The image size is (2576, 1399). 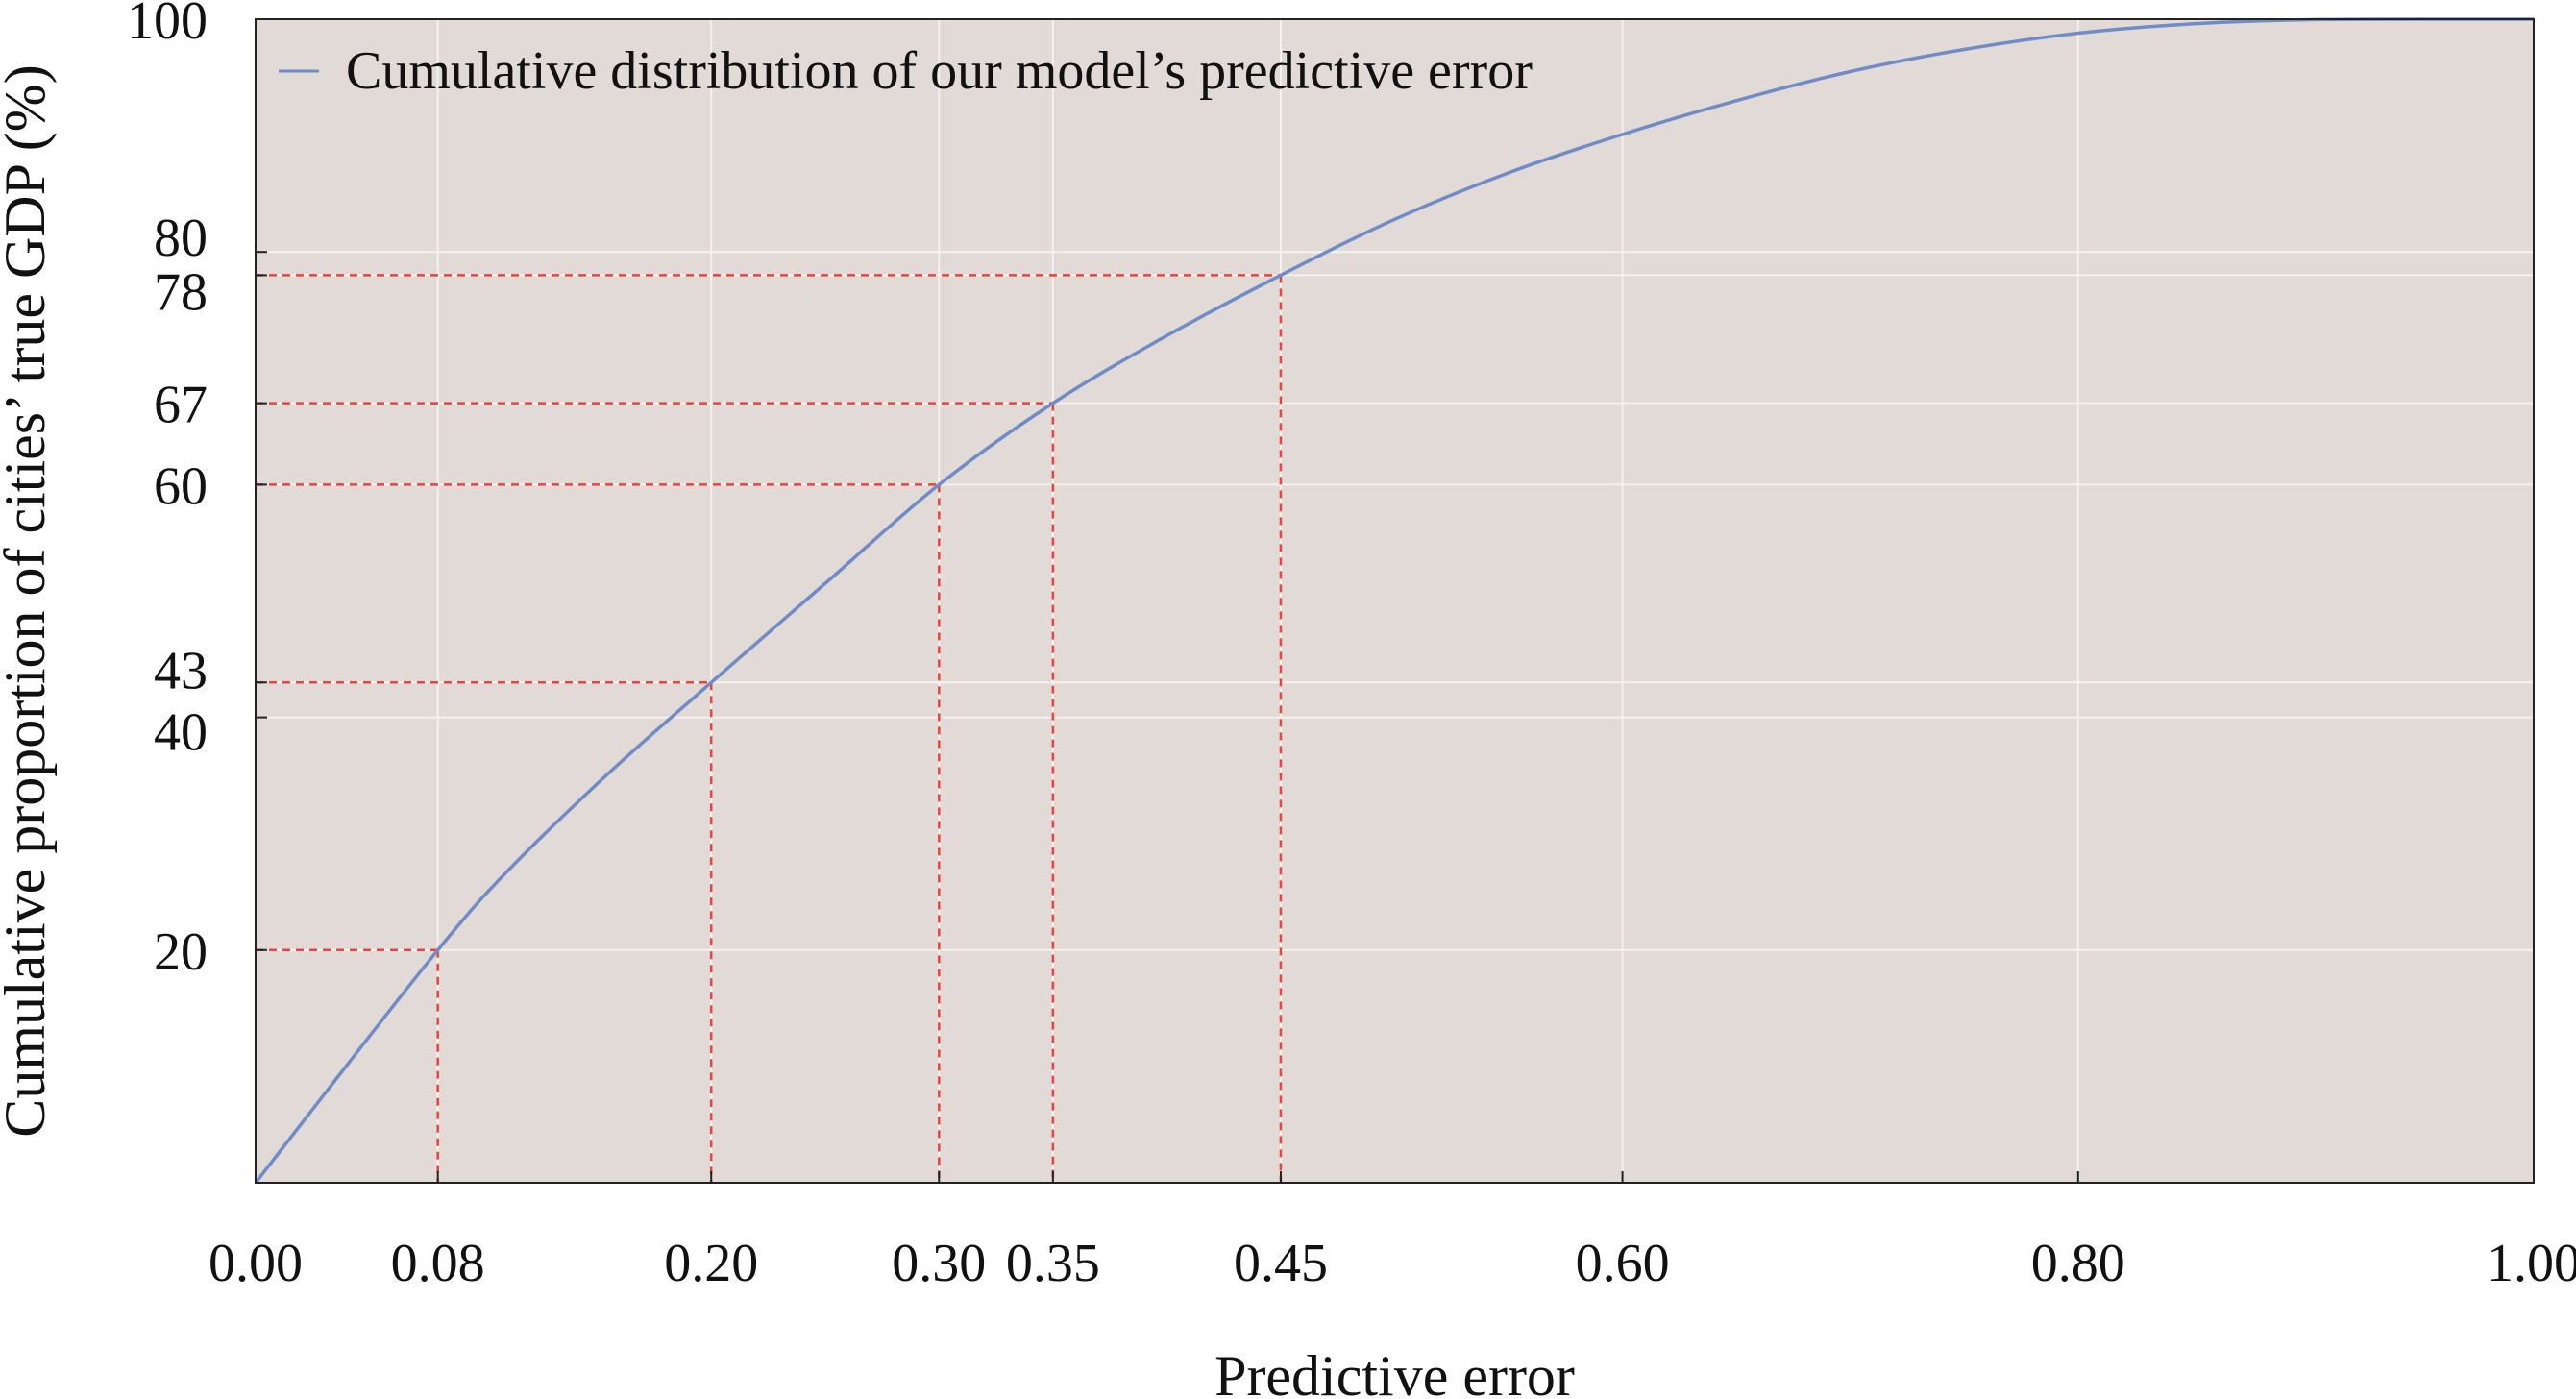 I want to click on y-tick-label: 67, so click(x=181, y=405).